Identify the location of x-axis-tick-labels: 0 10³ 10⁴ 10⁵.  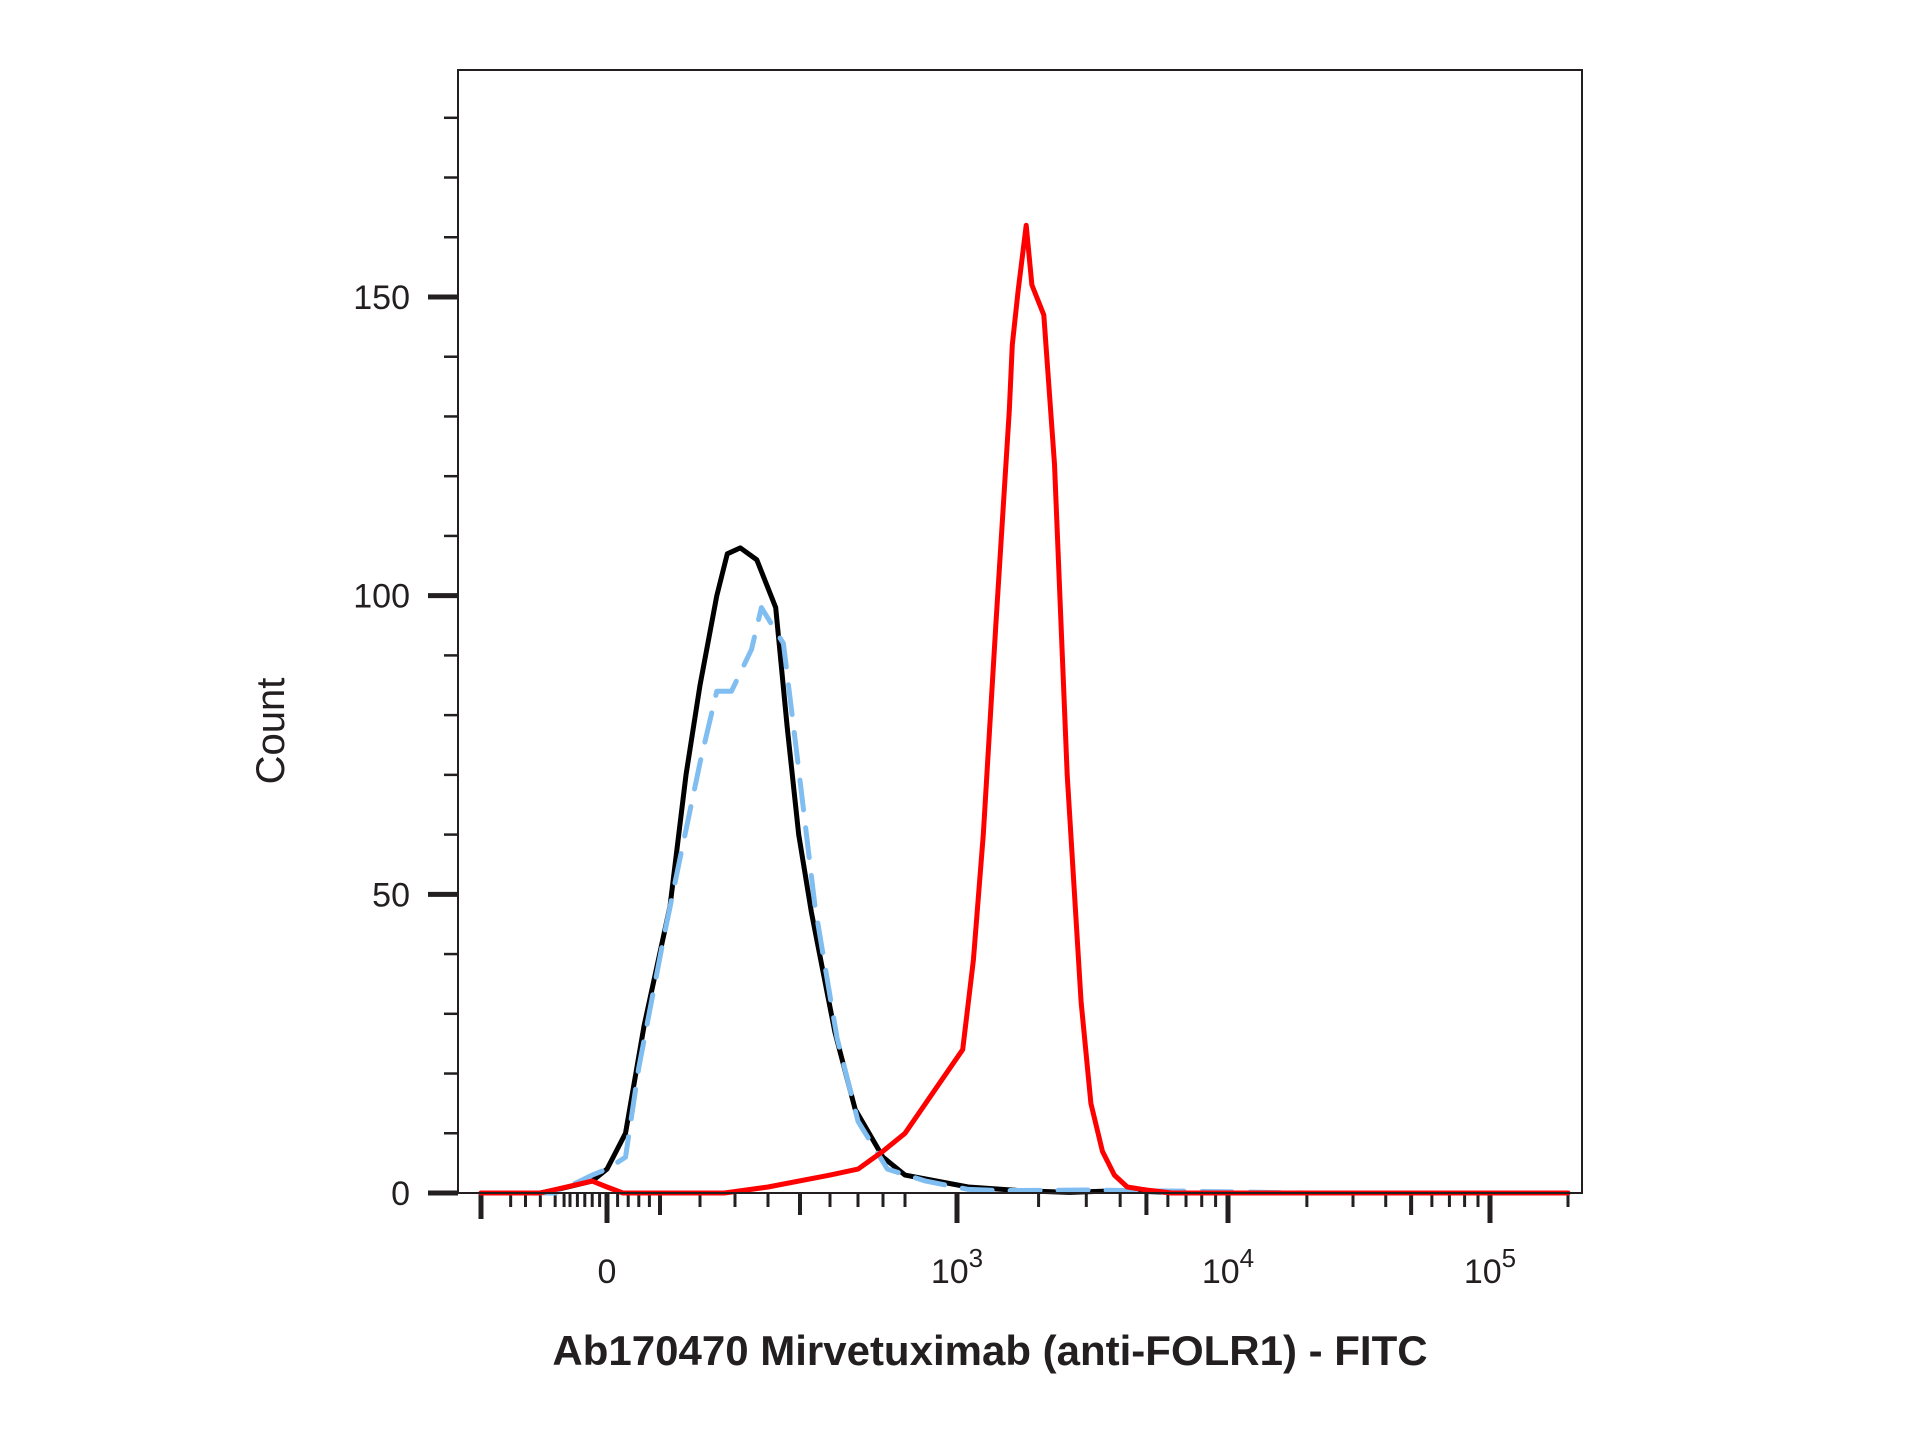
(1057, 1267).